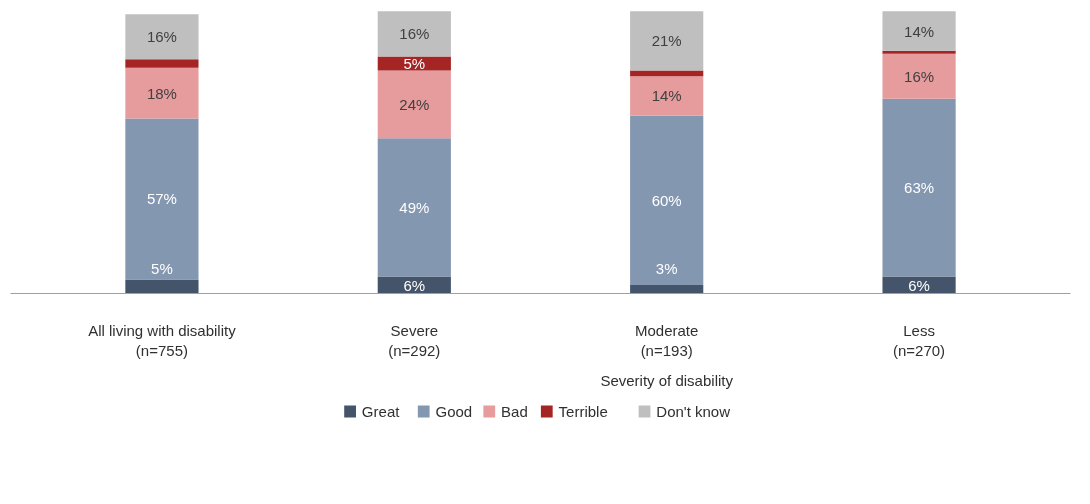  Describe the element at coordinates (666, 268) in the screenshot. I see `data-label: 3%` at that location.